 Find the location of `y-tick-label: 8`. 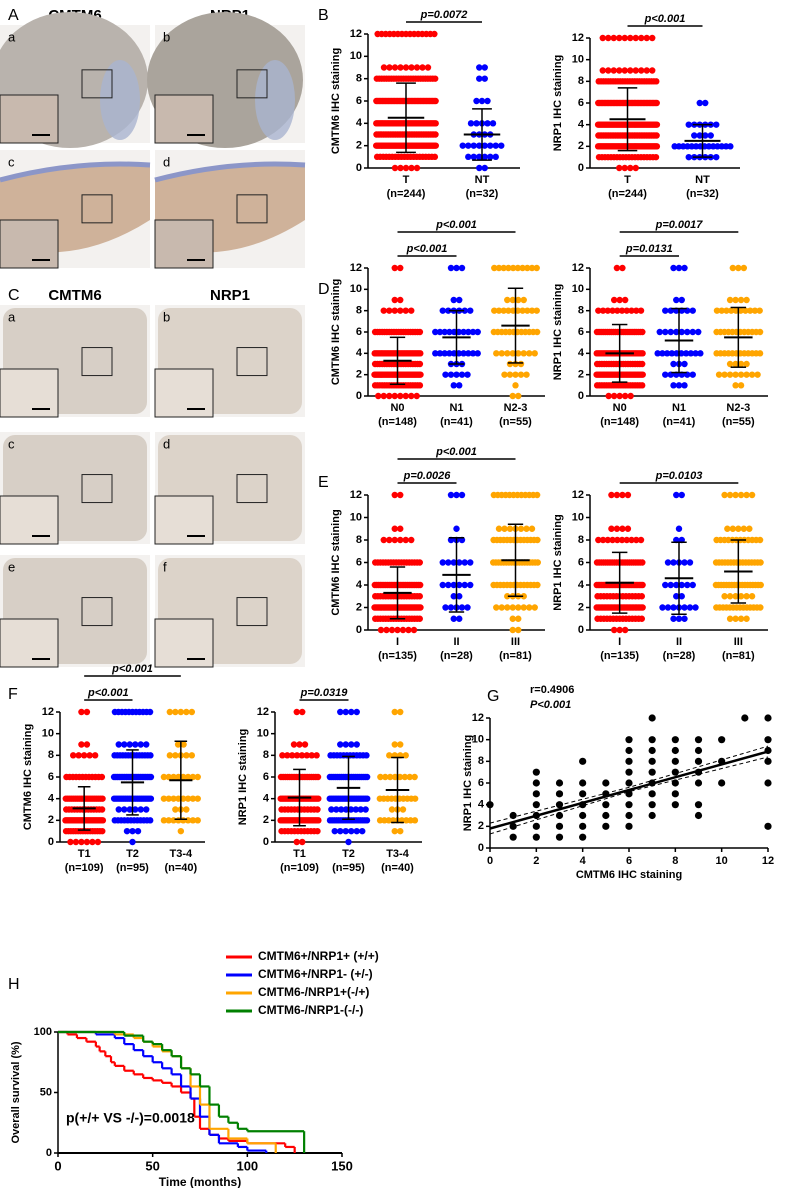

y-tick-label: 8 is located at coordinates (359, 79).